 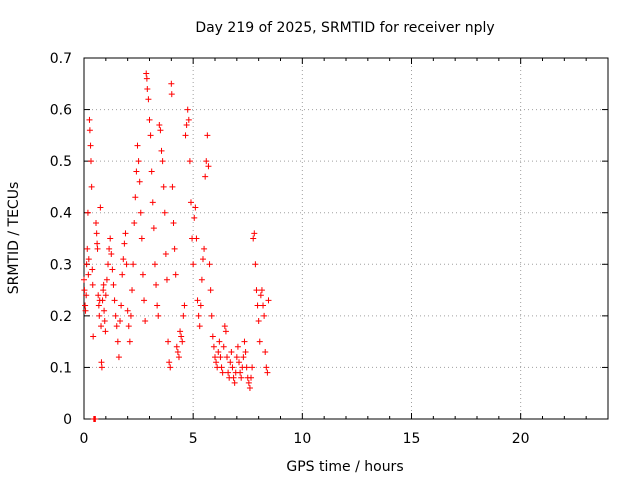 What do you see at coordinates (344, 467) in the screenshot?
I see `x-axis-label: GPS time / hours` at bounding box center [344, 467].